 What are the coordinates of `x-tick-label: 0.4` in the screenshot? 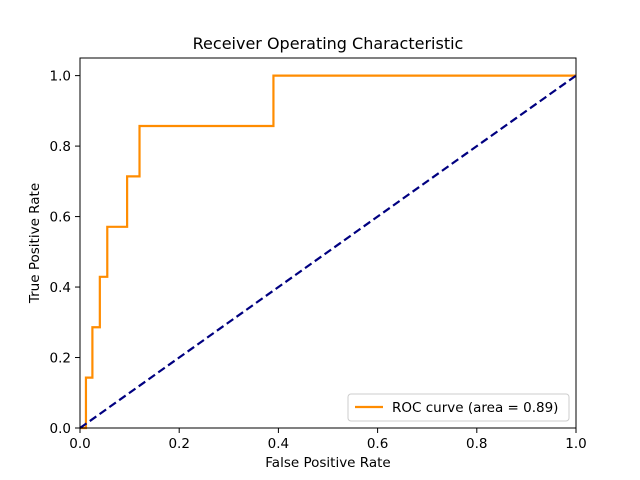 It's located at (278, 444).